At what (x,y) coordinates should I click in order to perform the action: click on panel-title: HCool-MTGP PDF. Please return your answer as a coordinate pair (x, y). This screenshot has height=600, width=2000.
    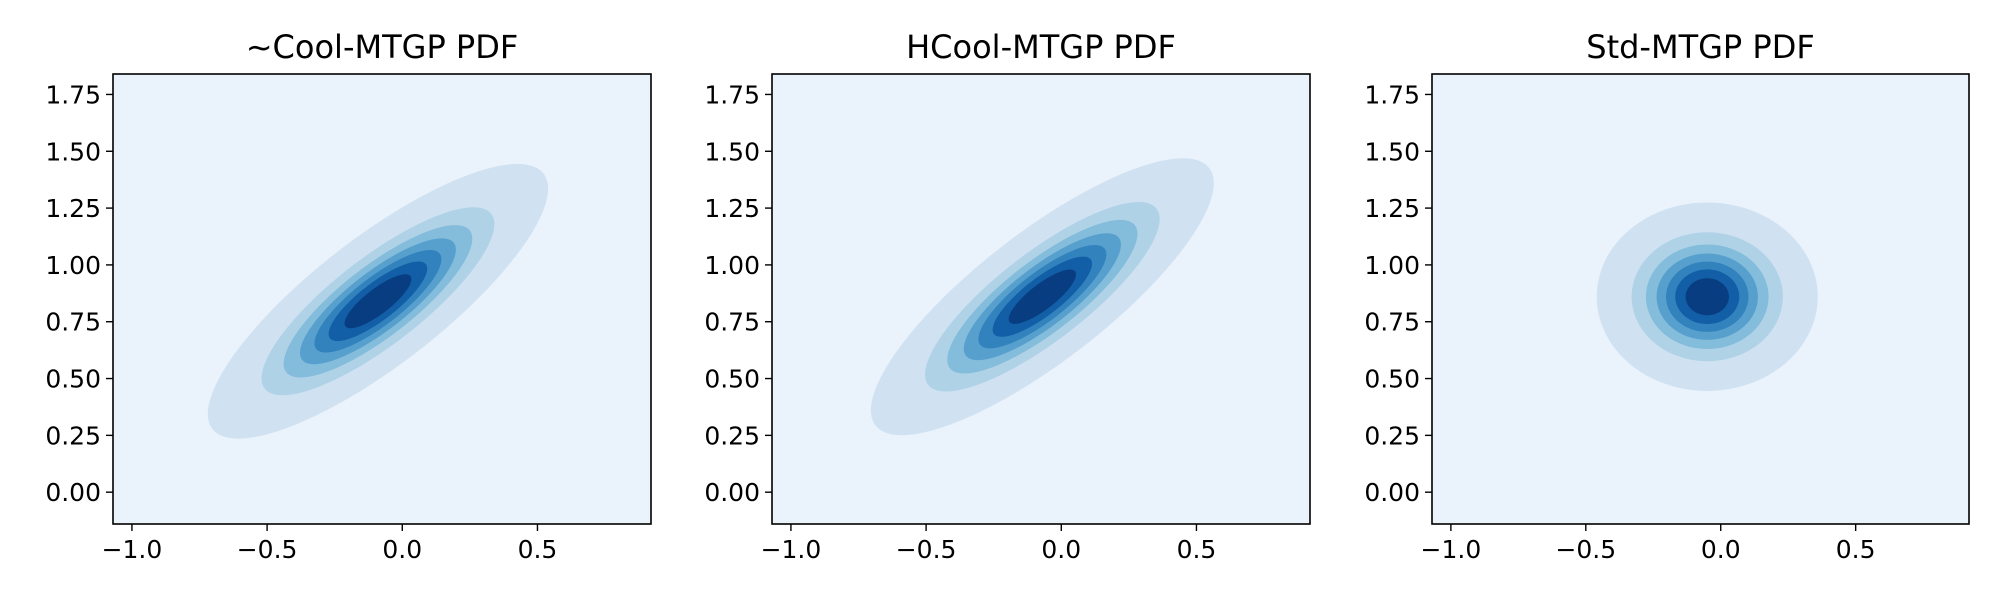
    Looking at the image, I should click on (1041, 47).